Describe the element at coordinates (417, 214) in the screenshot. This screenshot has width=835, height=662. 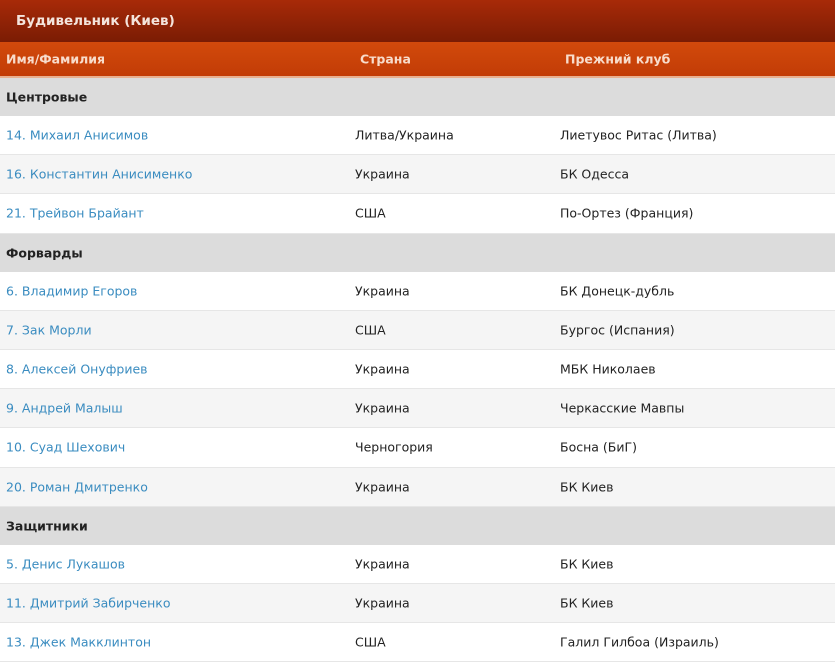
I see `table-row: 21. Трейвон Брайант США По-Ортез (Франция)` at that location.